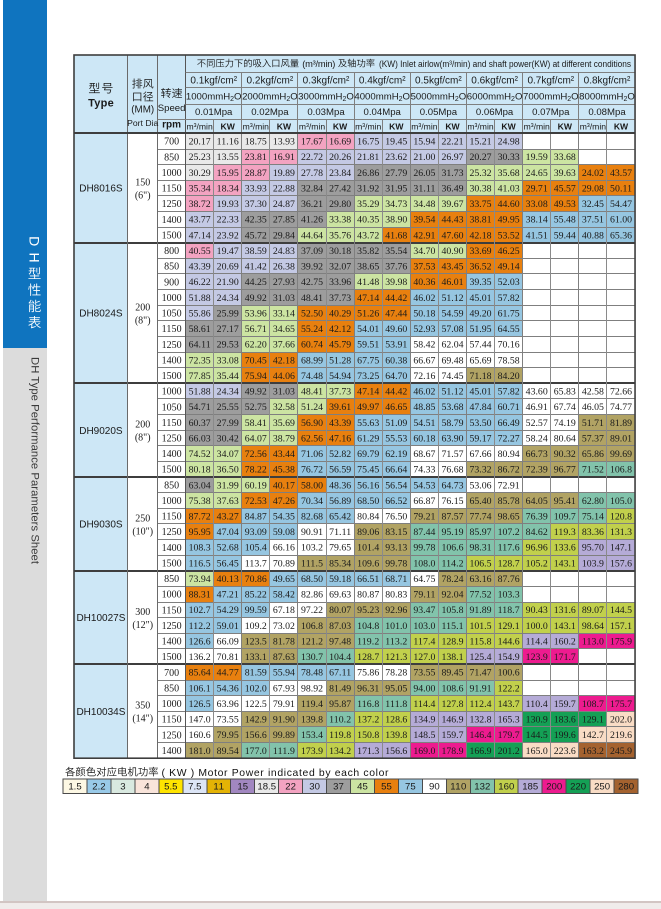 The image size is (661, 909). What do you see at coordinates (480, 735) in the screenshot?
I see `svg-text: 146.4` at bounding box center [480, 735].